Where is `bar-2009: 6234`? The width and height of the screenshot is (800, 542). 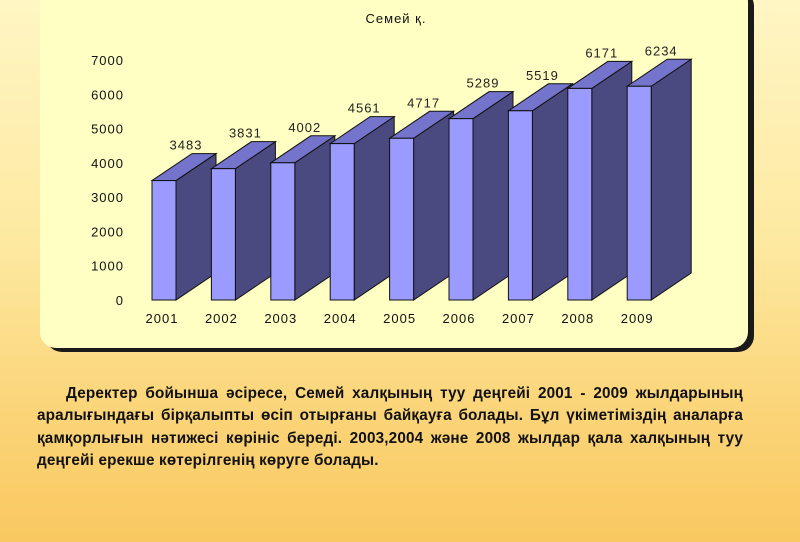
bar-2009: 6234 is located at coordinates (659, 172).